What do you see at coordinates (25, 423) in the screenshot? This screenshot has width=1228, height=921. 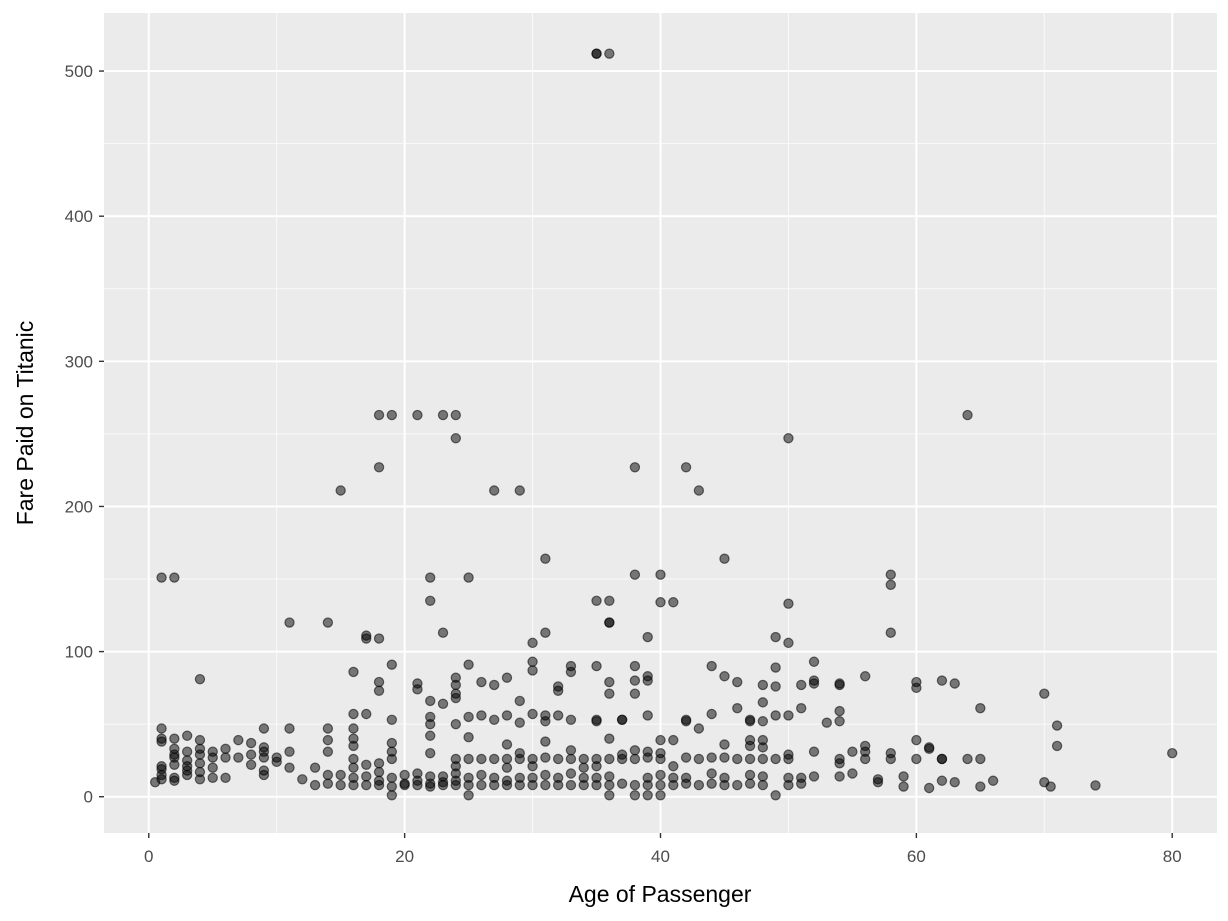 I see `y-axis-title: Fare Paid on Titanic` at bounding box center [25, 423].